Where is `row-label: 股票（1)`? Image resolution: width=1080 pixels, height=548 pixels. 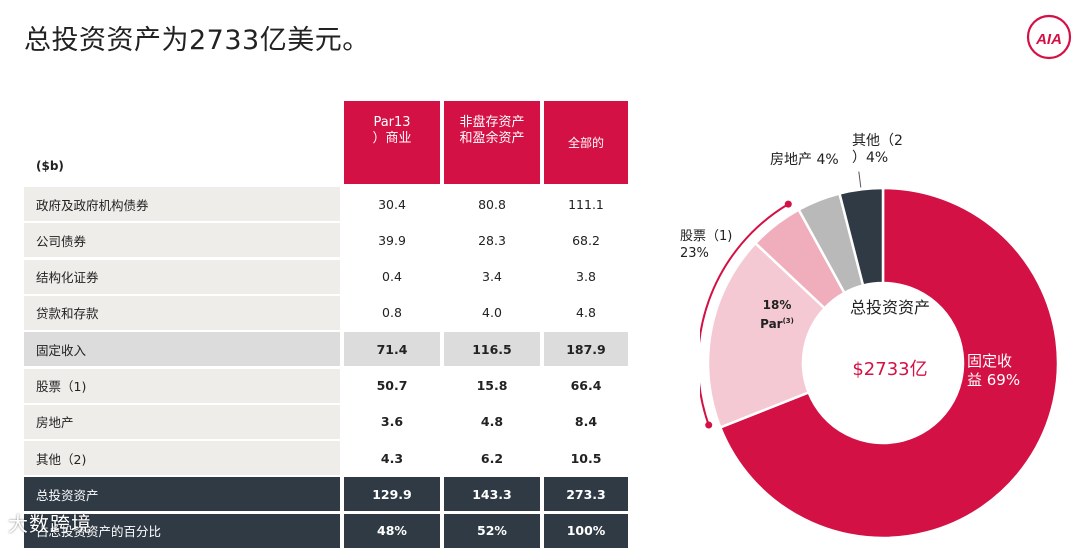 row-label: 股票（1) is located at coordinates (182, 385).